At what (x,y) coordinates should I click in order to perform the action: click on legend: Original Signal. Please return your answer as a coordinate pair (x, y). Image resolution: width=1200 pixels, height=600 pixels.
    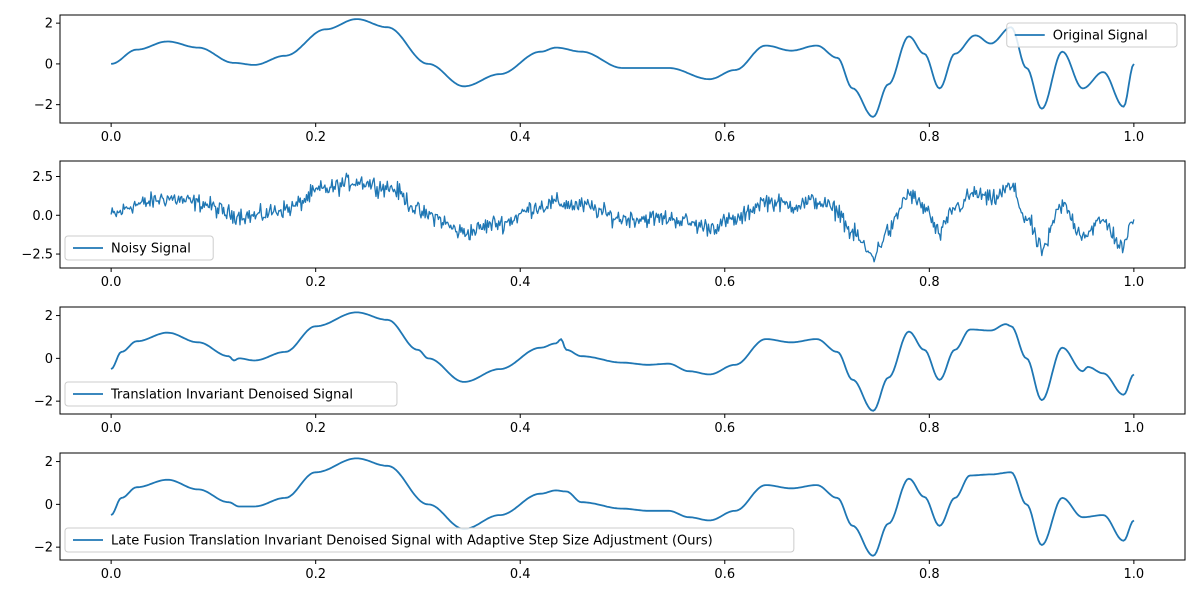
    Looking at the image, I should click on (1092, 35).